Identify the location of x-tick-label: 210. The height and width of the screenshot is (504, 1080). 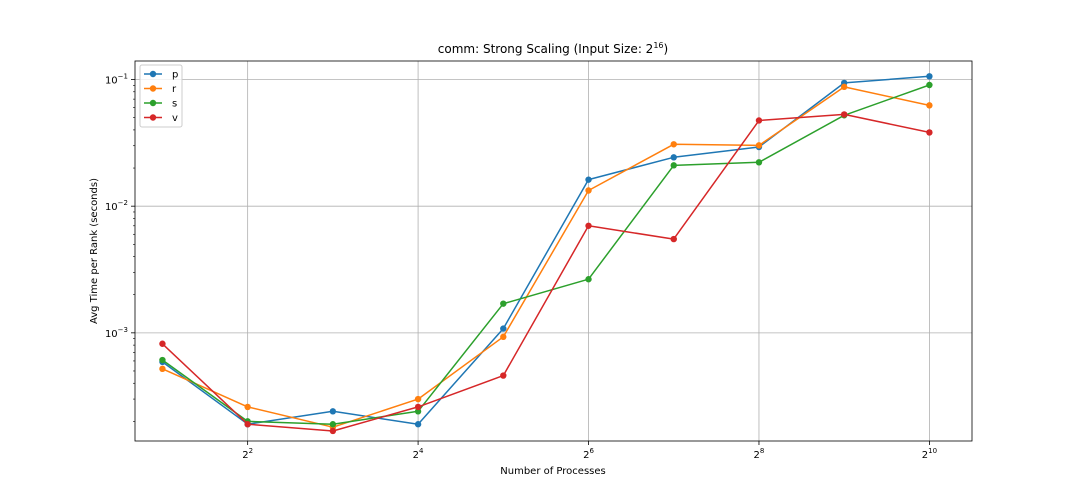
(929, 454).